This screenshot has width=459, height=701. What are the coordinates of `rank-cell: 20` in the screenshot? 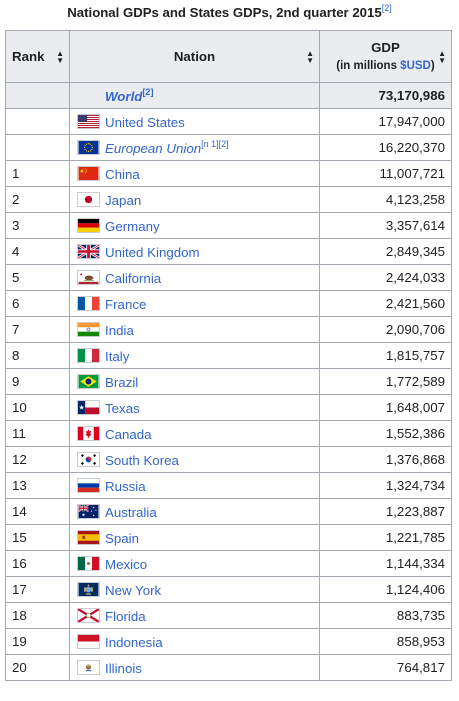 It's located at (37, 667).